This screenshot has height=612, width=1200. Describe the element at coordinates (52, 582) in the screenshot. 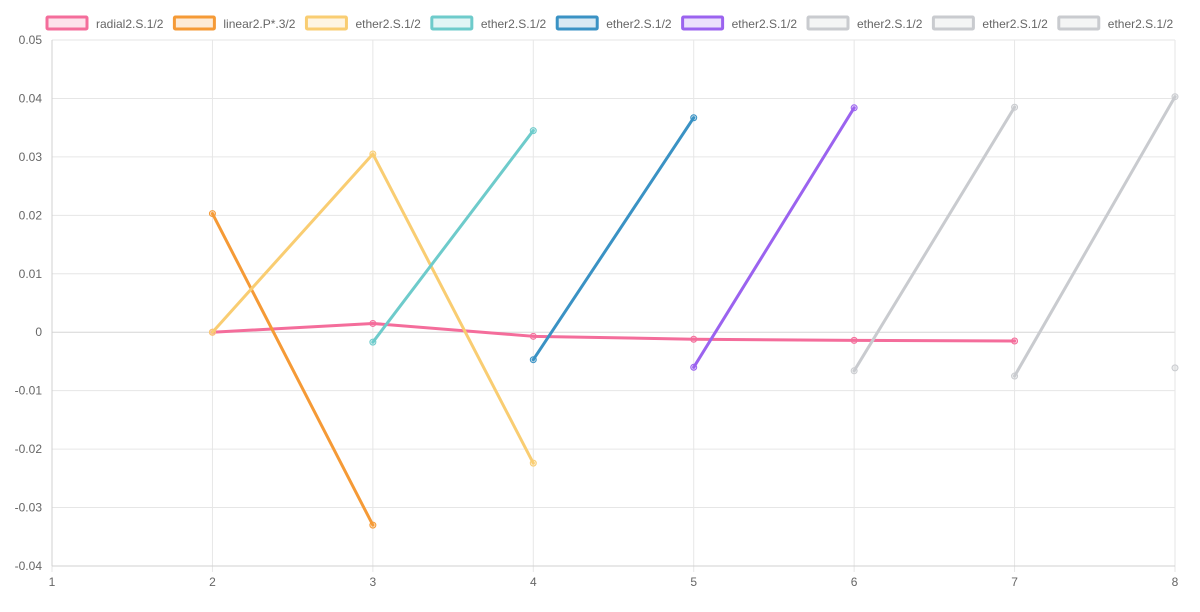

I see `x-tick-label: 1` at that location.